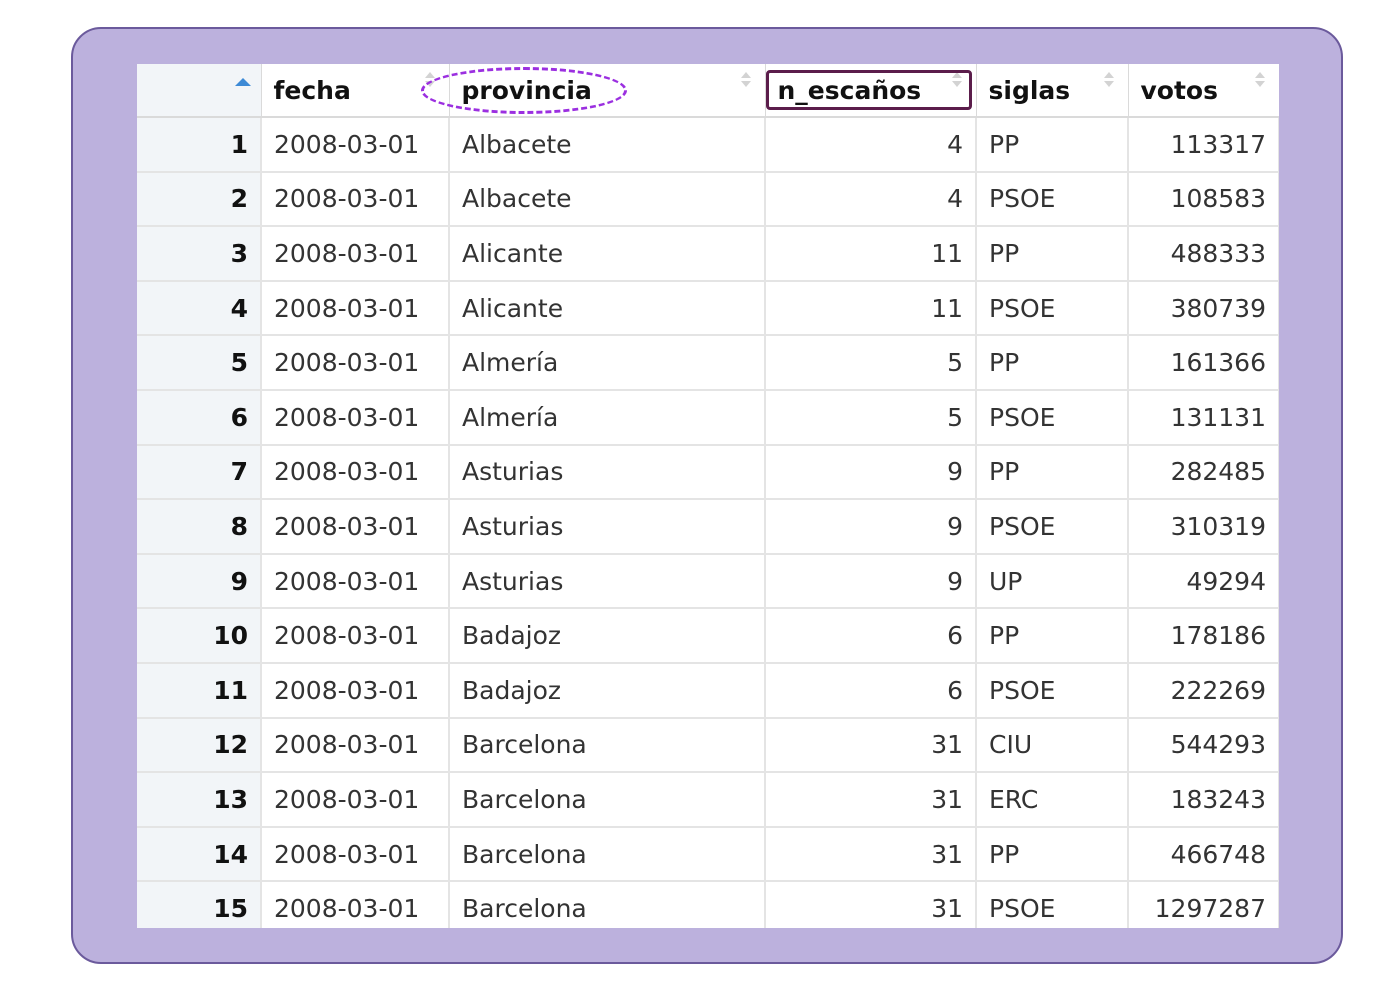 This screenshot has height=992, width=1394. I want to click on table-row: 10 2008-03-01 Badajoz 6 PP 178186, so click(708, 636).